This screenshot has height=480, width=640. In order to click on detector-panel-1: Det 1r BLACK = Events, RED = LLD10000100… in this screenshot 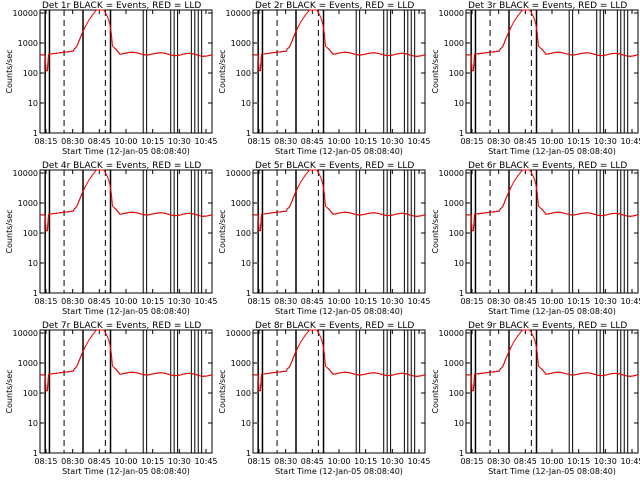, I will do `click(111, 78)`.